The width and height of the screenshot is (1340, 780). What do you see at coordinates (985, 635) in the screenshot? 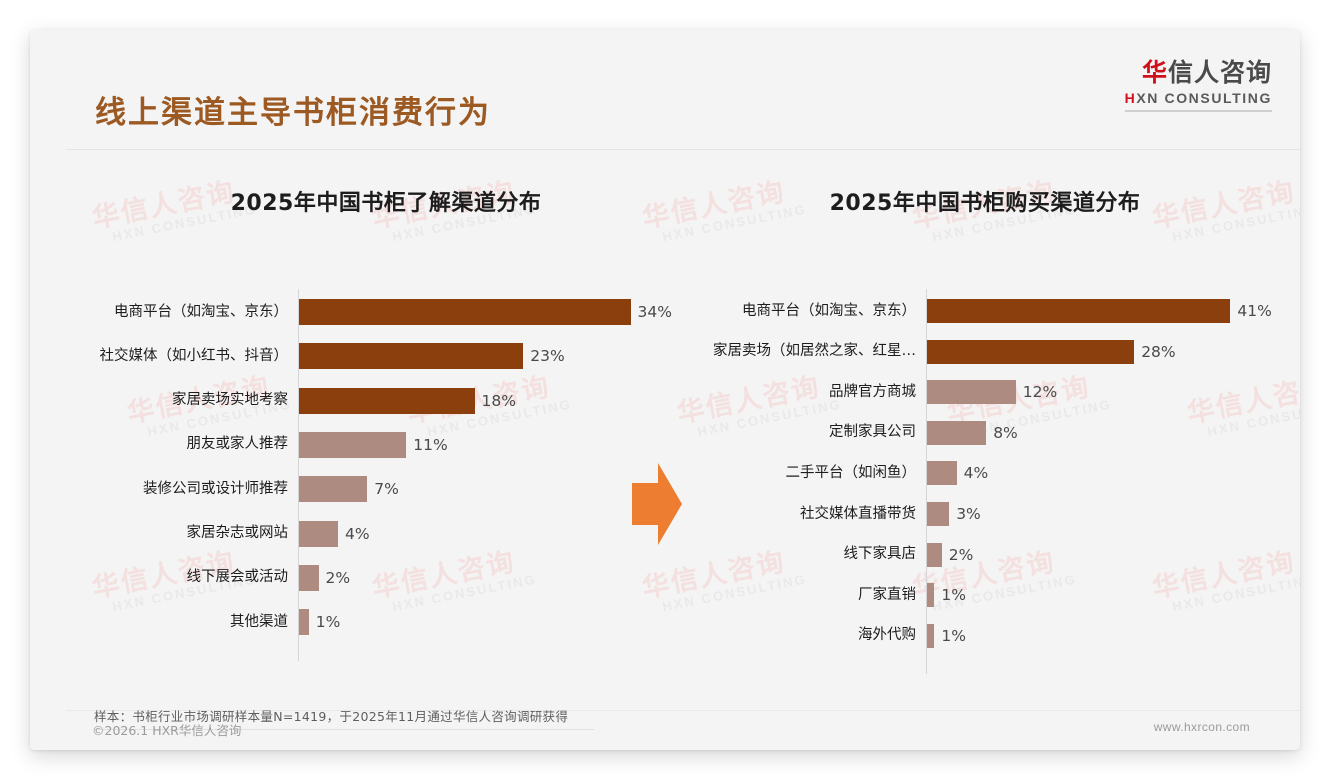
I see `chart-bar-row: 海外代购 1%` at bounding box center [985, 635].